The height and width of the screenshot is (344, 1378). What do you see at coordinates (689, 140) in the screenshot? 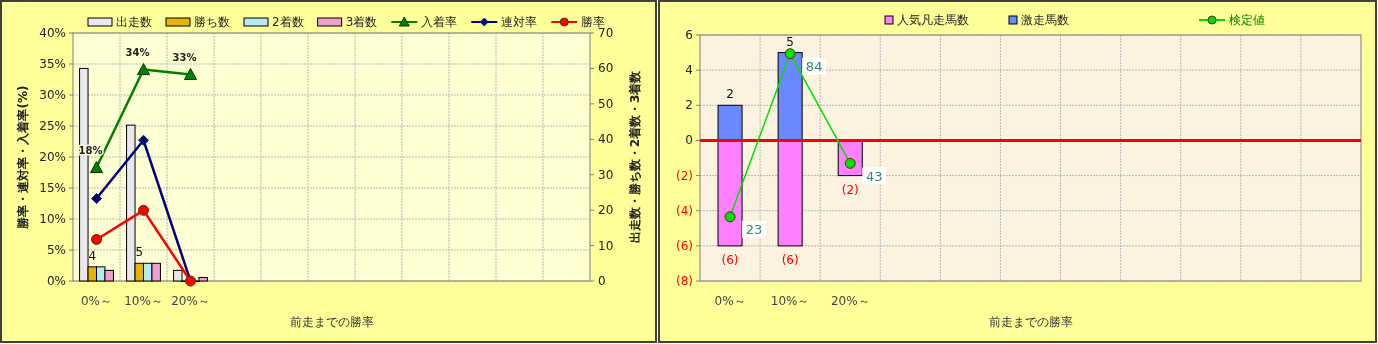
I see `y-tick-label: 0` at bounding box center [689, 140].